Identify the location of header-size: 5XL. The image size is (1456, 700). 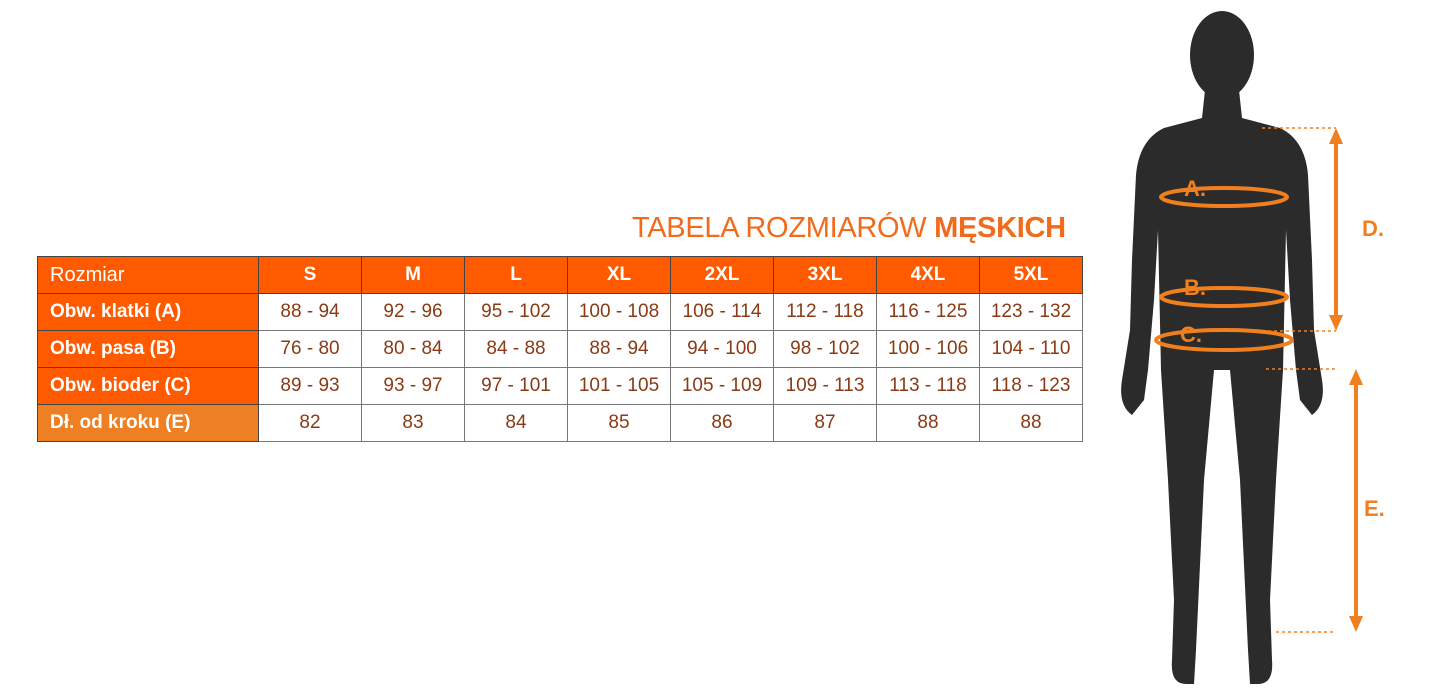
(1031, 275).